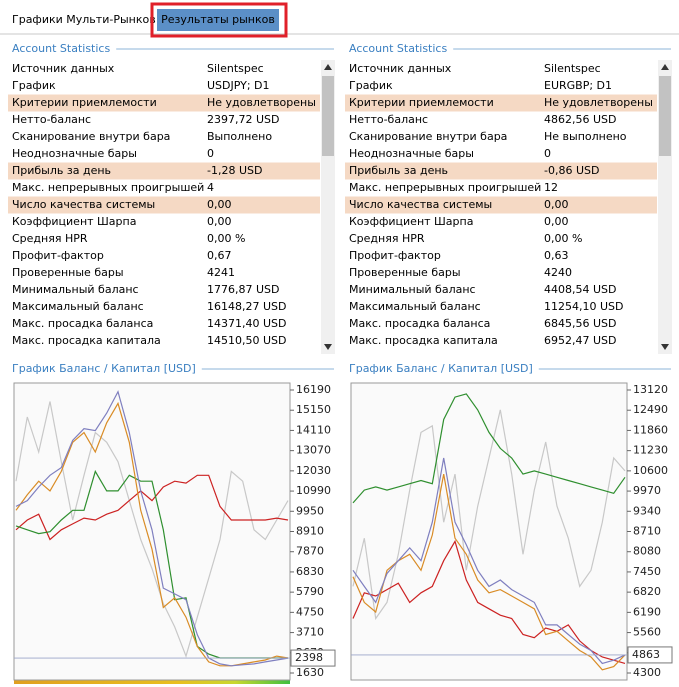  Describe the element at coordinates (647, 531) in the screenshot. I see `y-tick-label: 8710` at that location.